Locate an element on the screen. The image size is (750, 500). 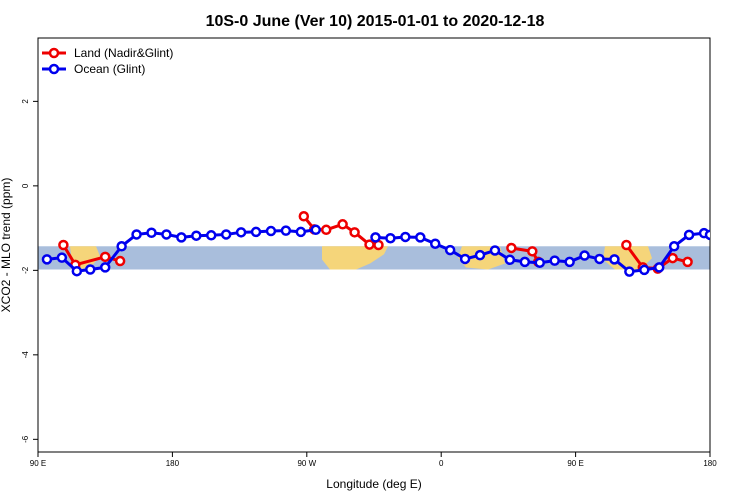
series-ocean is located at coordinates (375, 250).